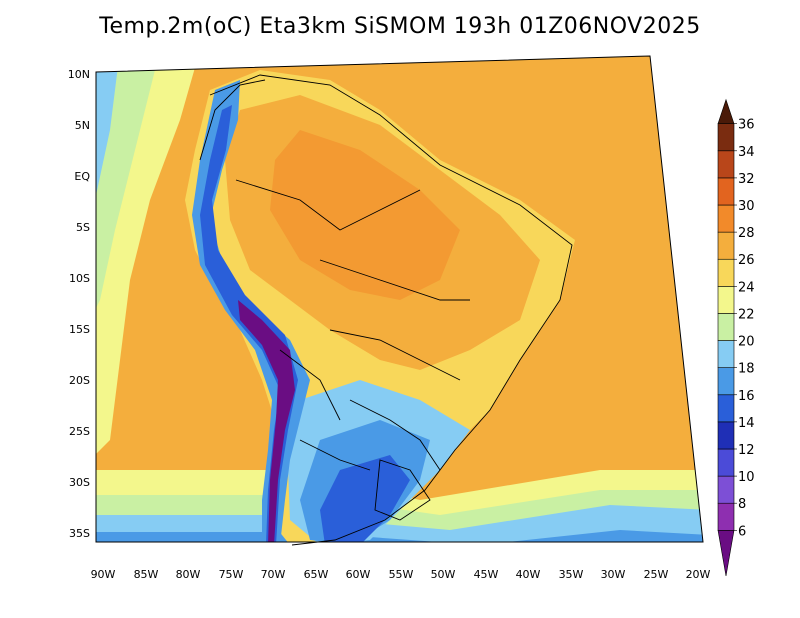  I want to click on lat-label: 30S, so click(79, 482).